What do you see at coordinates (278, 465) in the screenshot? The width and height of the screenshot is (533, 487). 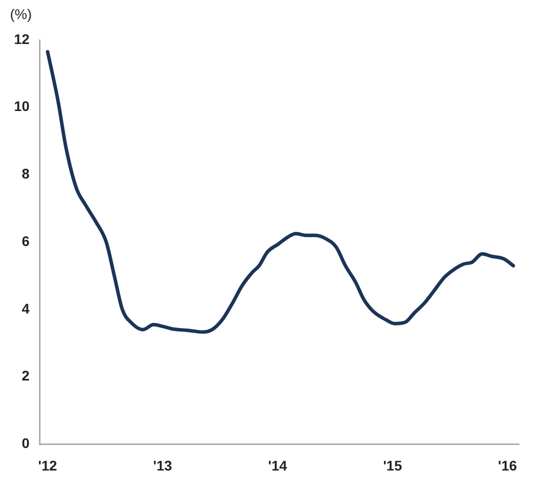 I see `x-tick-label: '14` at bounding box center [278, 465].